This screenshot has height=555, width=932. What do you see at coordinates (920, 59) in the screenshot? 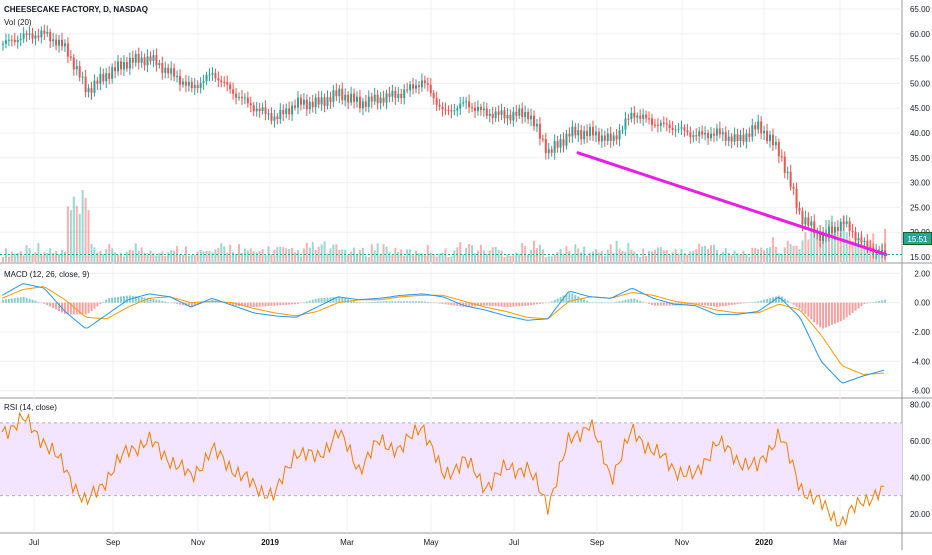
I see `price-tick-label: 55.00` at bounding box center [920, 59].